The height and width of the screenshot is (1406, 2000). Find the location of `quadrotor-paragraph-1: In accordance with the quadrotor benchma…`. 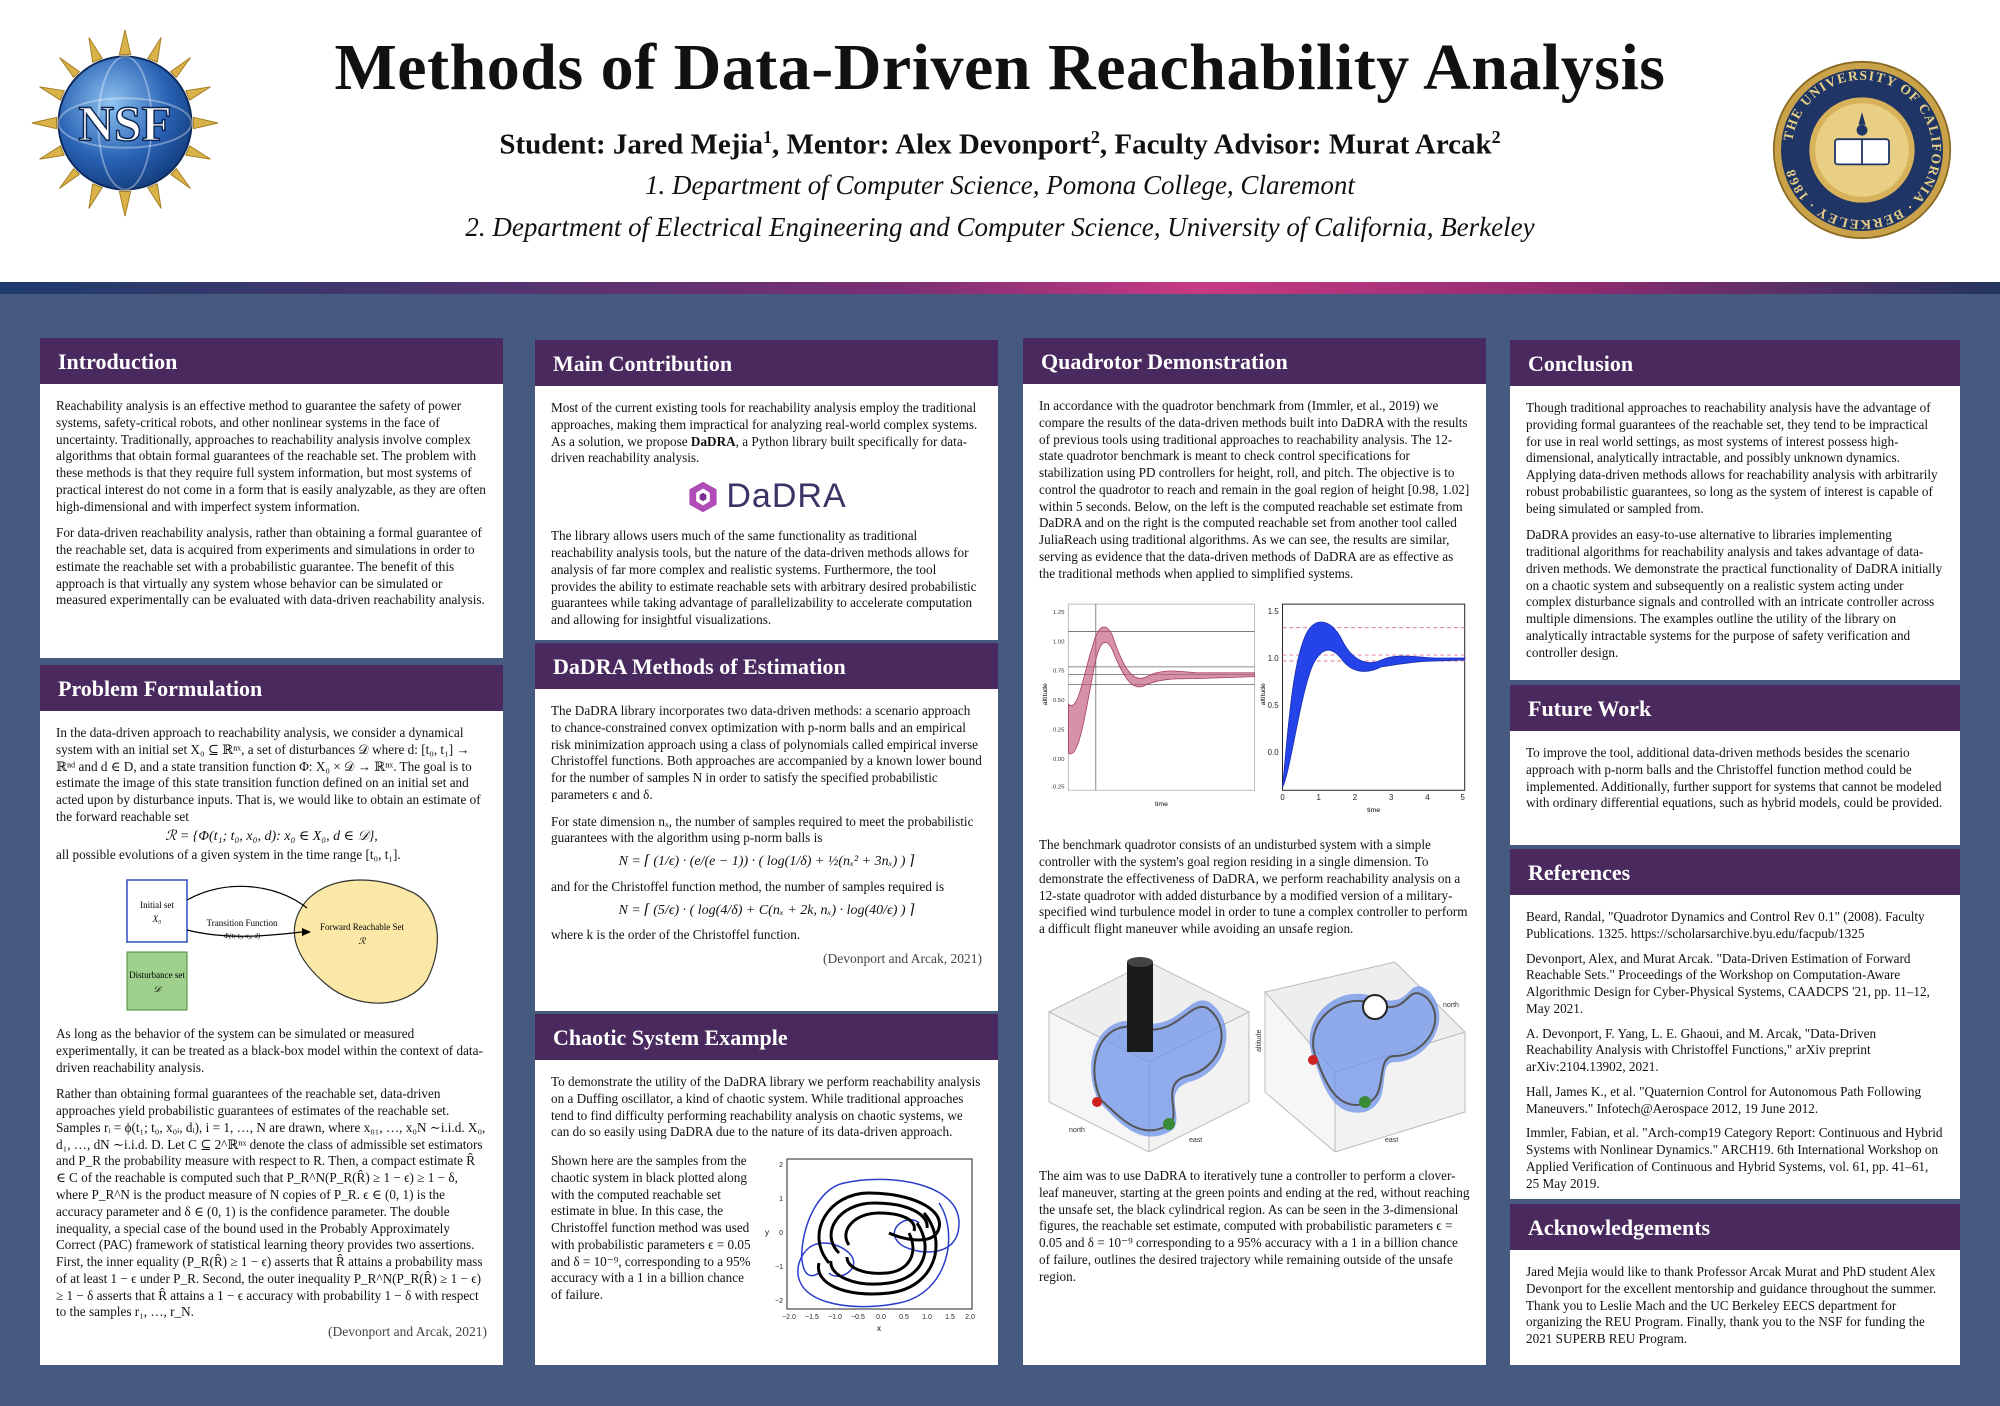

quadrotor-paragraph-1: In accordance with the quadrotor benchma… is located at coordinates (1254, 489).